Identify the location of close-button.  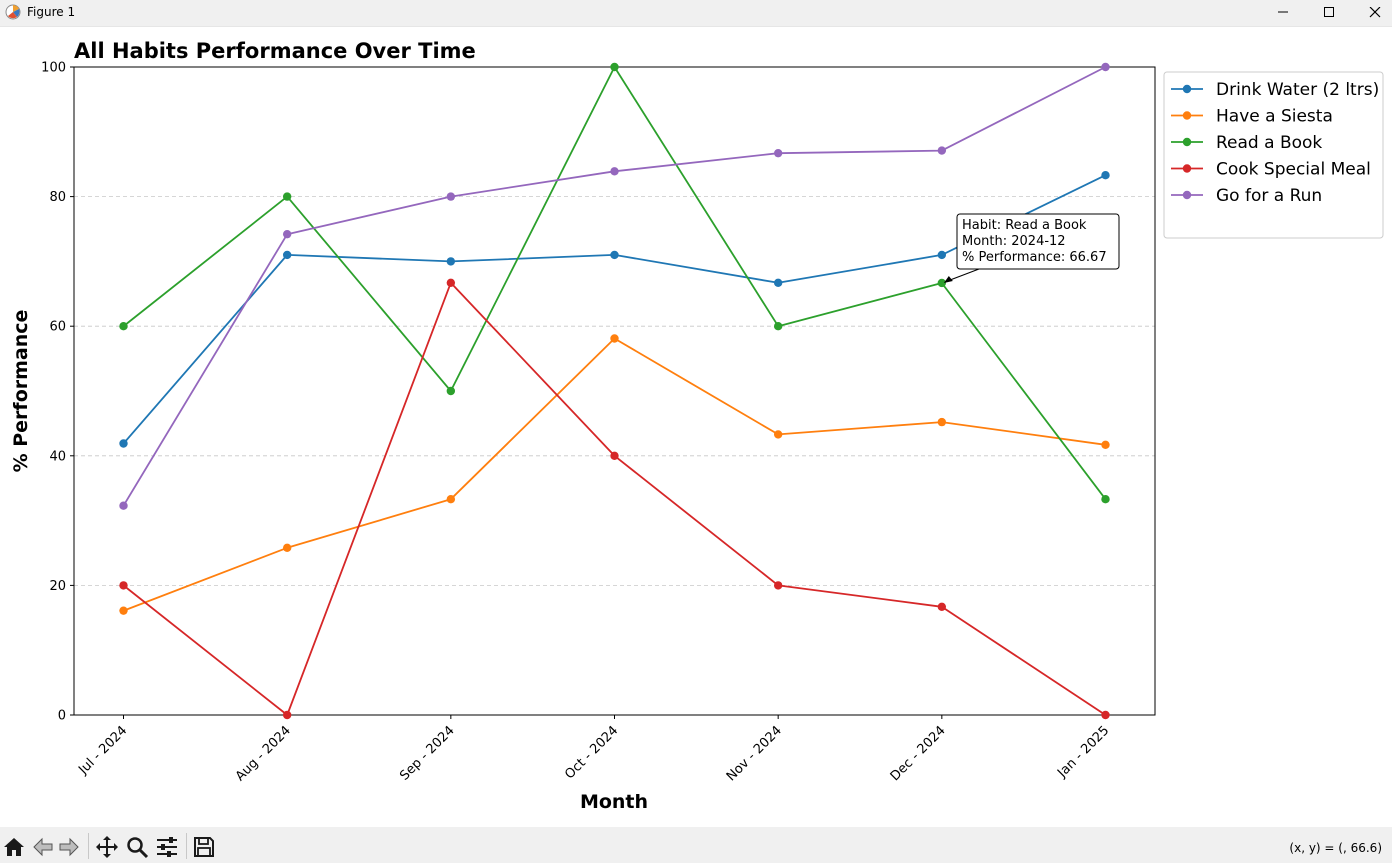
(1372, 13).